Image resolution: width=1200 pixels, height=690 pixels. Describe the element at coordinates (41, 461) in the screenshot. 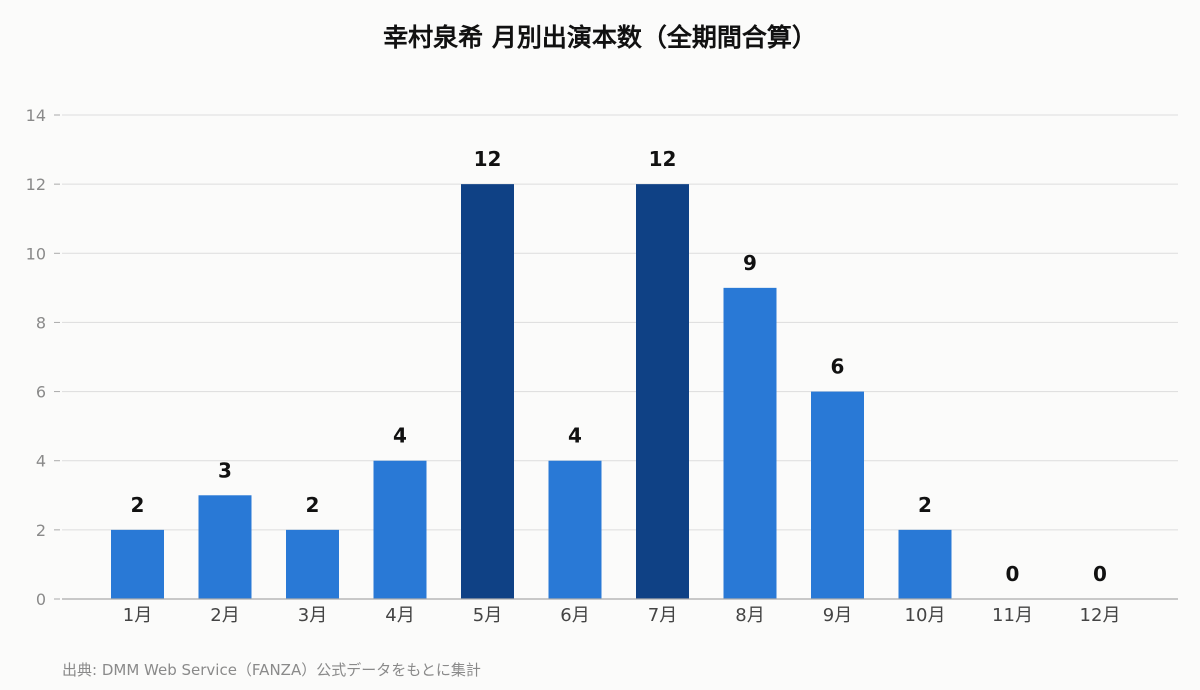

I see `y-tick-label: 4` at that location.